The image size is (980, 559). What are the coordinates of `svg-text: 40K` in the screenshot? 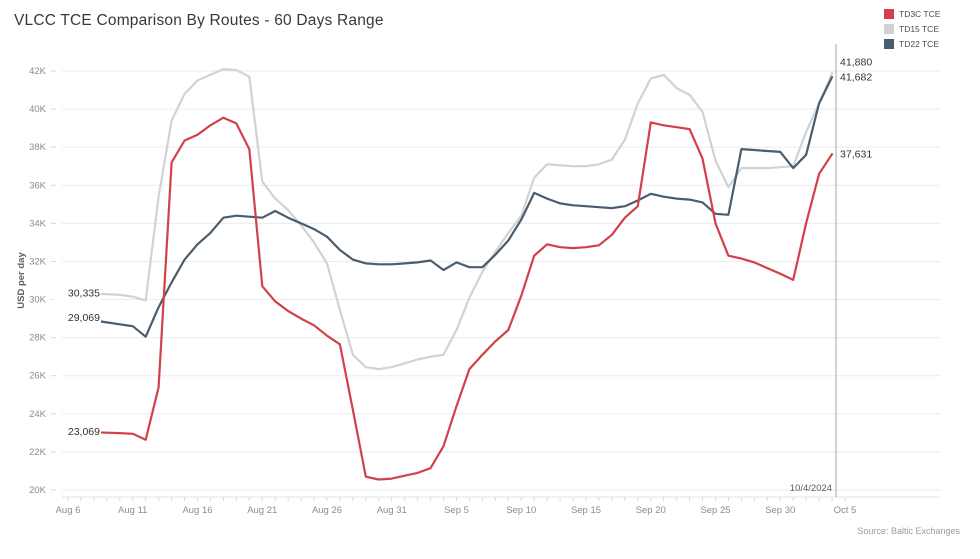 It's located at (38, 109).